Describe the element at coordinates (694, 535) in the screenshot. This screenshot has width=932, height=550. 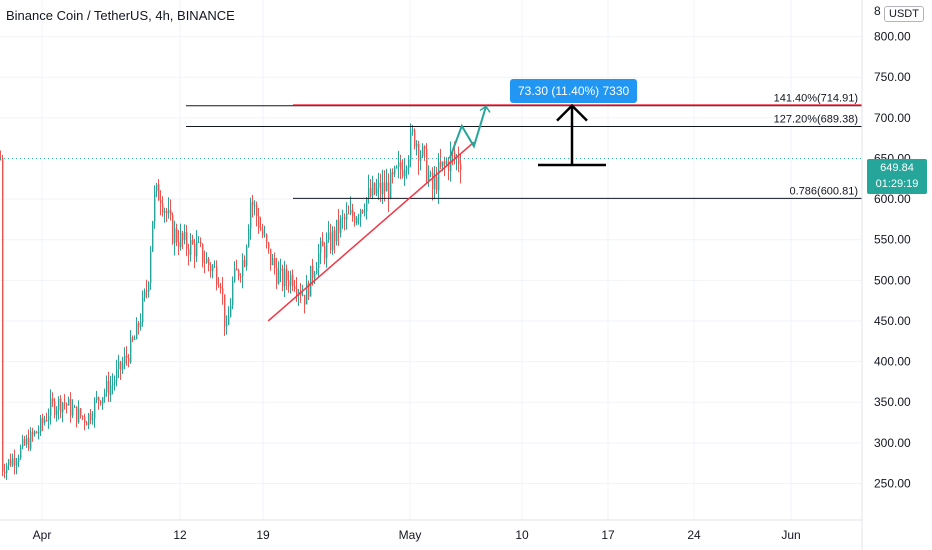
I see `x-tick-label: 24` at that location.